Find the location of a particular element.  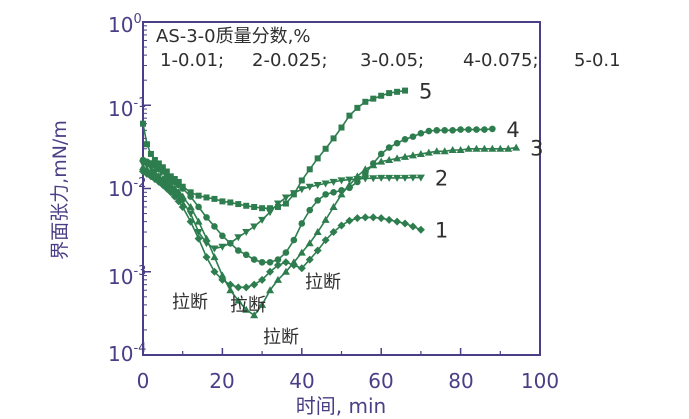

x-axis-title: 时间, min is located at coordinates (341, 406).